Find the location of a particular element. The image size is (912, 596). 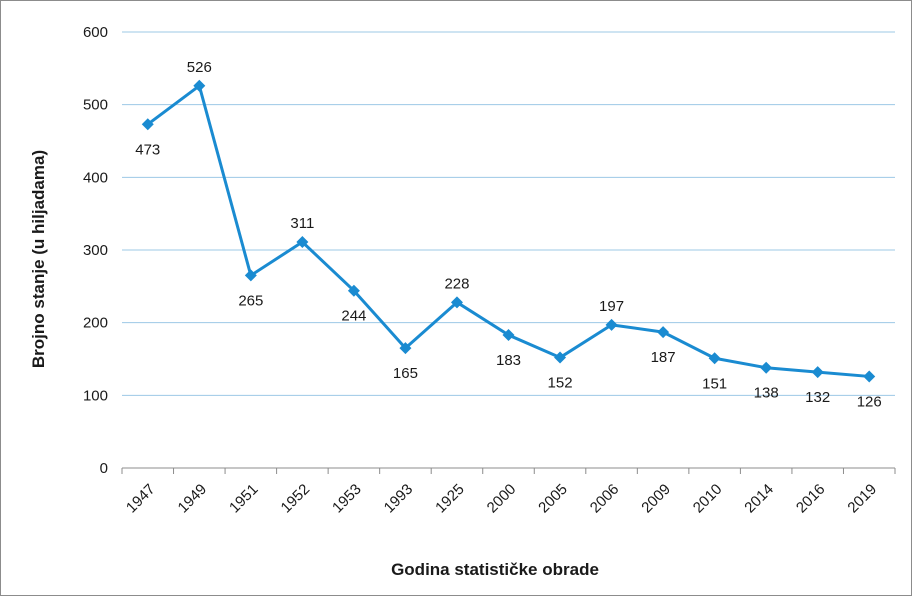

data-point-2009 is located at coordinates (663, 332).